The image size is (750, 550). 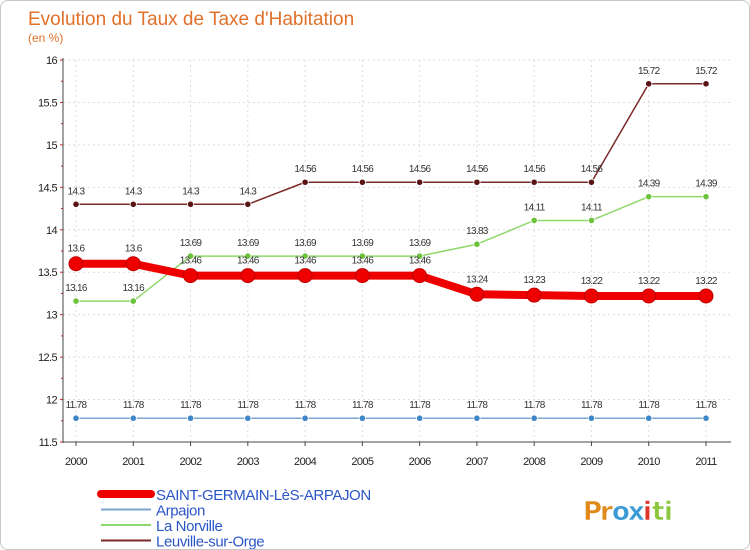 What do you see at coordinates (210, 542) in the screenshot?
I see `legend-label: Leuville-sur-Orge` at bounding box center [210, 542].